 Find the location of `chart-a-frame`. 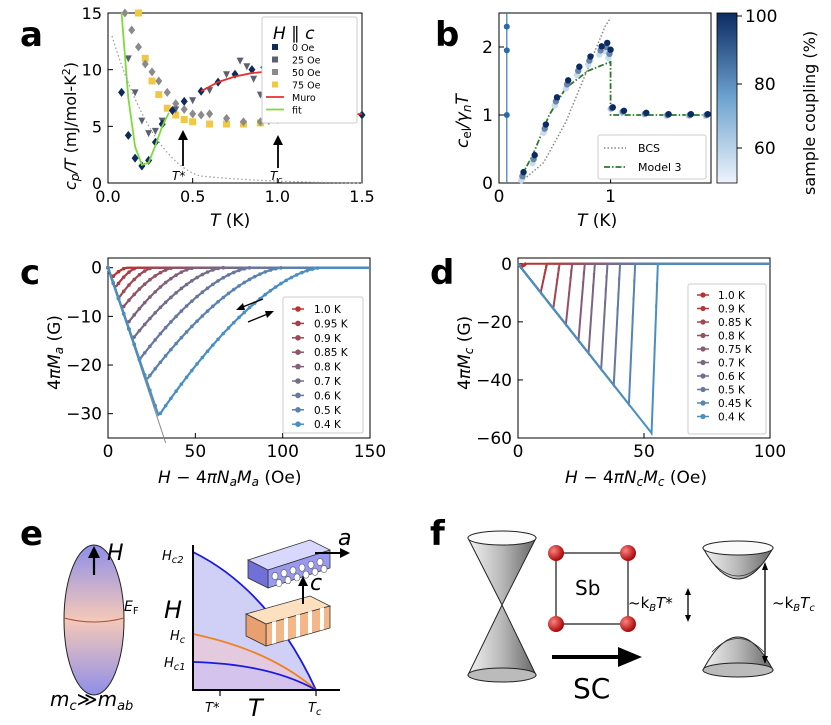

chart-a-frame is located at coordinates (235, 98).